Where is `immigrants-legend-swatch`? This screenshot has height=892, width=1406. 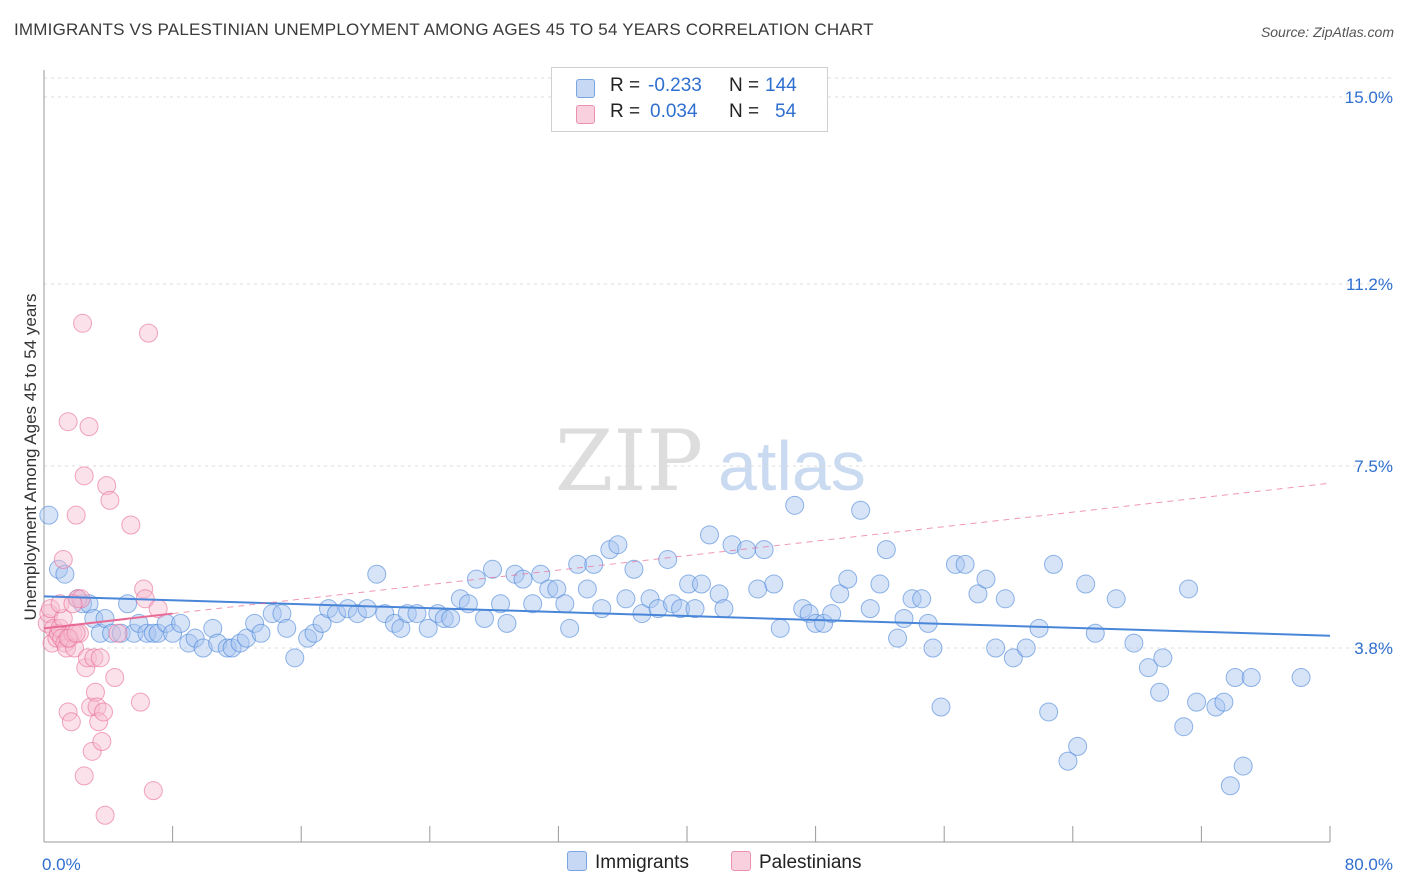 immigrants-legend-swatch is located at coordinates (577, 861).